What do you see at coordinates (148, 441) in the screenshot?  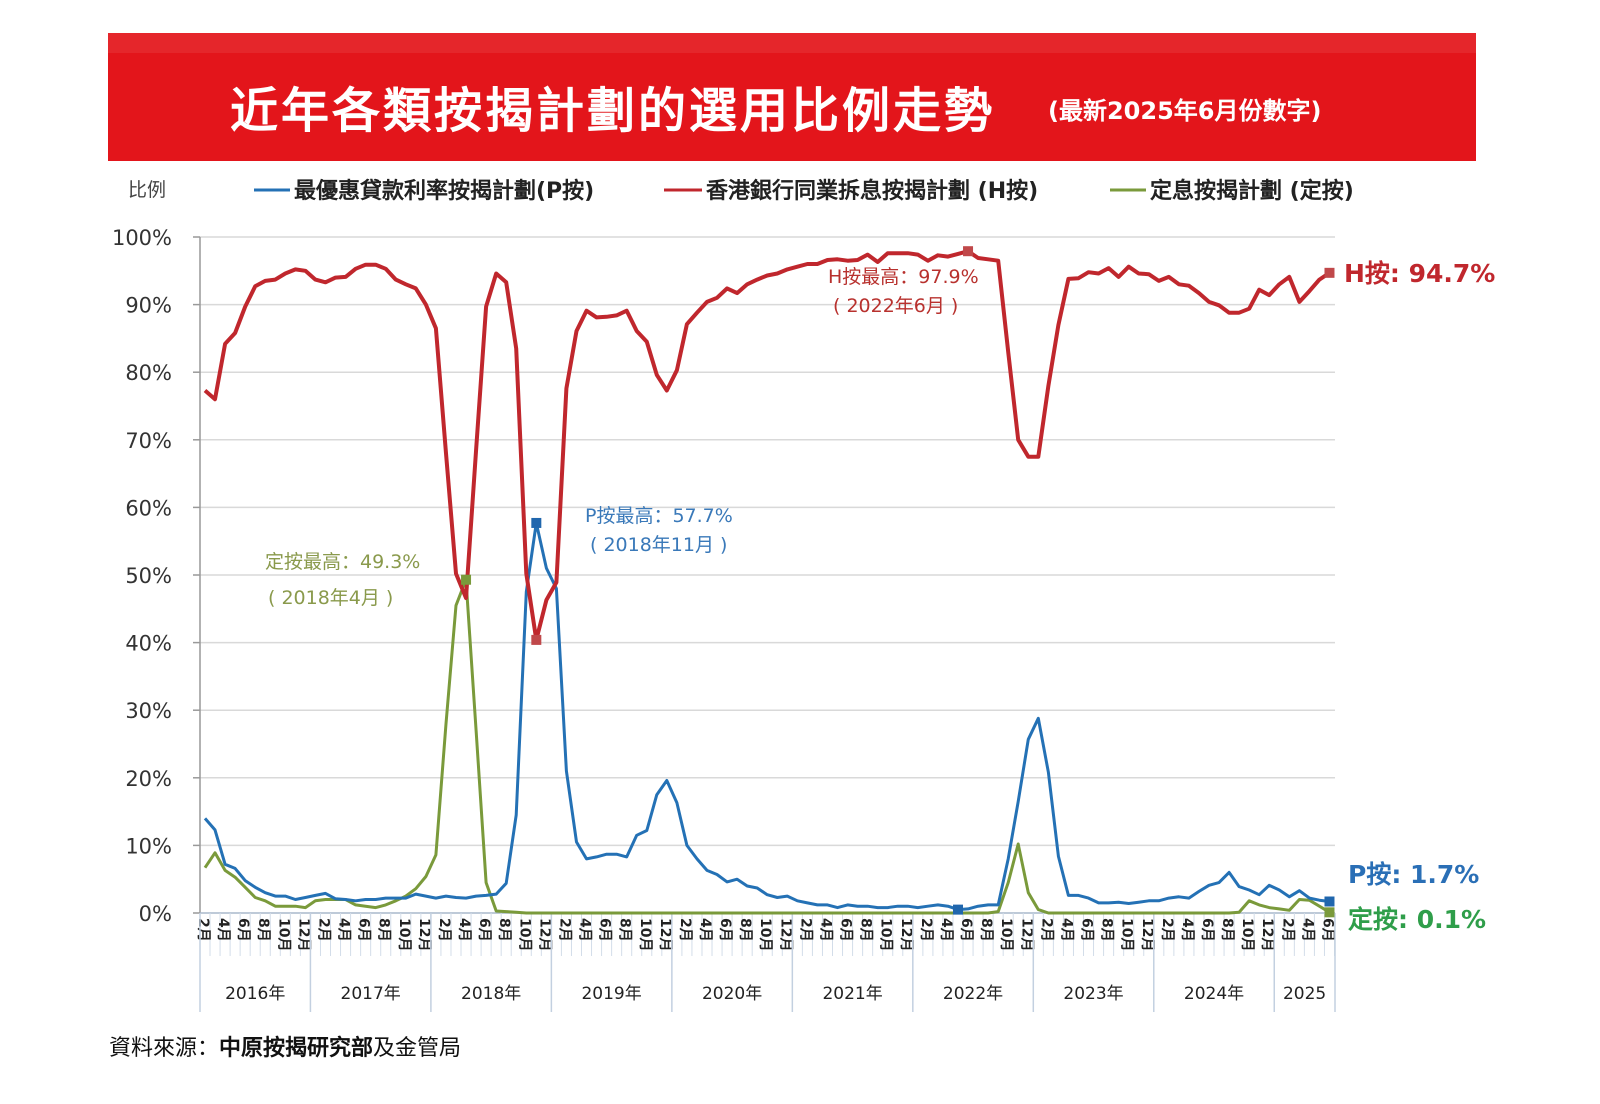 I see `y-tick-label: 70%` at bounding box center [148, 441].